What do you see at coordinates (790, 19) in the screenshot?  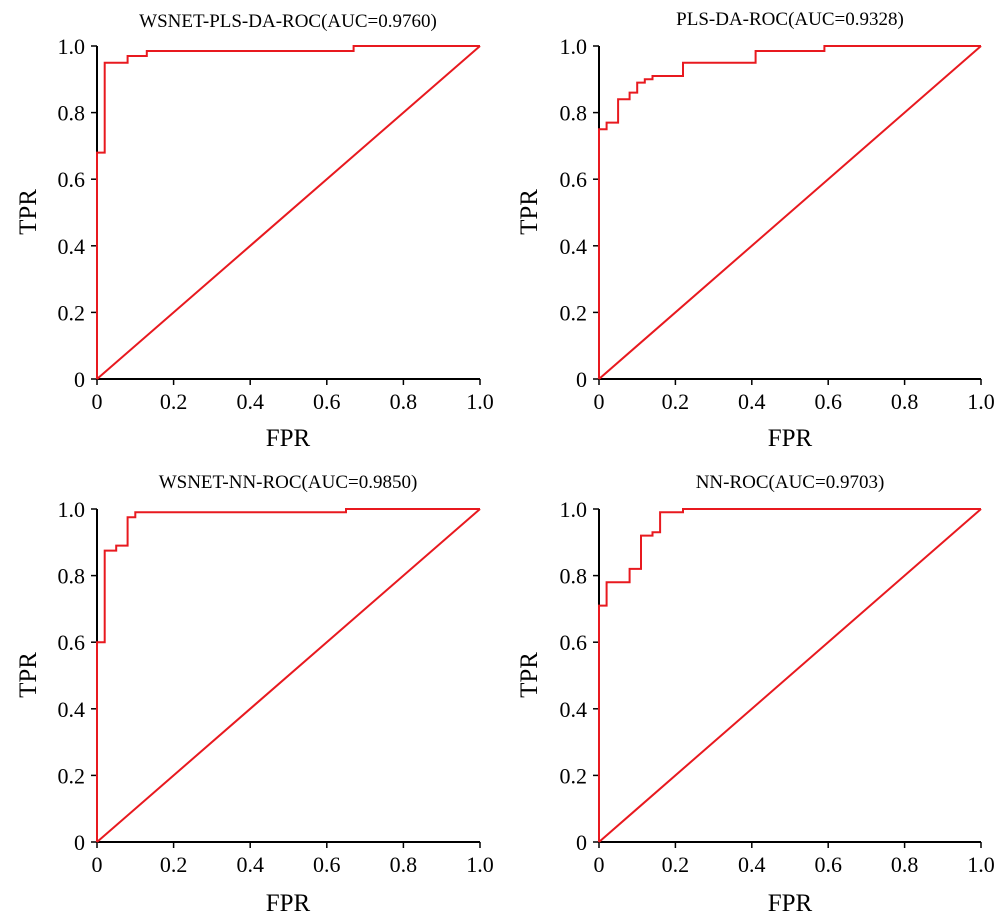 I see `chart-title: PLS-DA-ROC(AUC=0.9328)` at bounding box center [790, 19].